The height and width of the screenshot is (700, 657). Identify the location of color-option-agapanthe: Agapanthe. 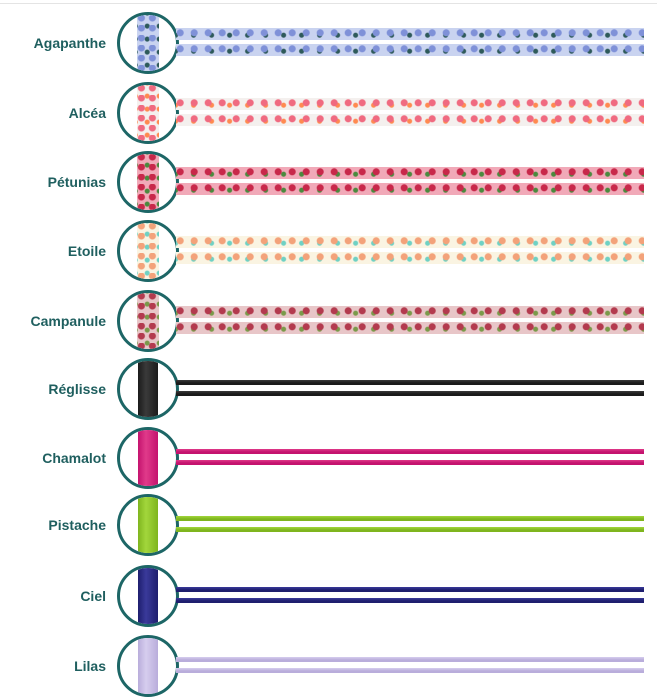
(328, 43).